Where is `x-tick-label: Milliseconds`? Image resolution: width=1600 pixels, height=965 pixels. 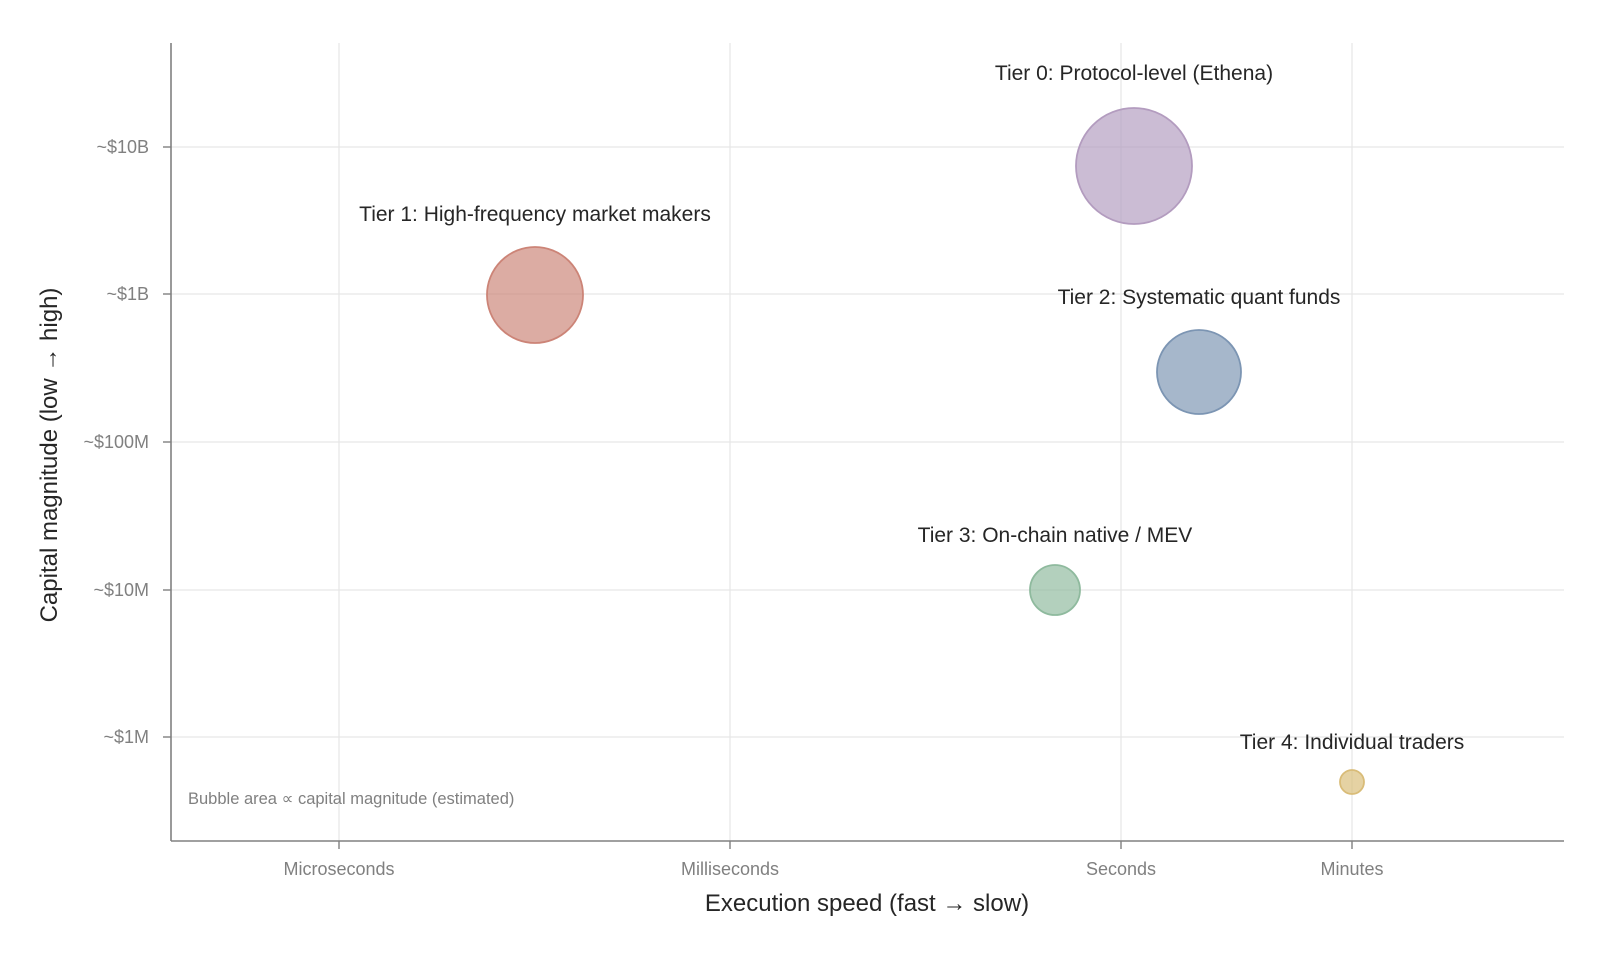
x-tick-label: Milliseconds is located at coordinates (730, 869).